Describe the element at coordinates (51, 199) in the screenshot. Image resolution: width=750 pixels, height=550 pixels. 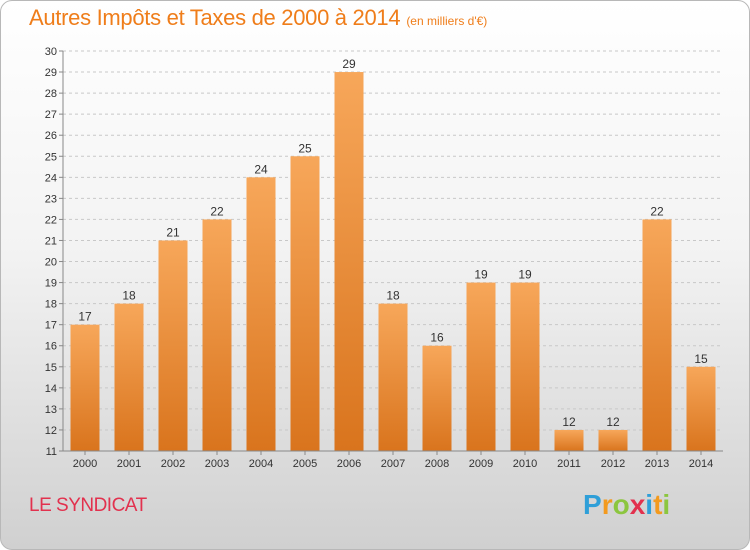
I see `y-tick-label: 23` at that location.